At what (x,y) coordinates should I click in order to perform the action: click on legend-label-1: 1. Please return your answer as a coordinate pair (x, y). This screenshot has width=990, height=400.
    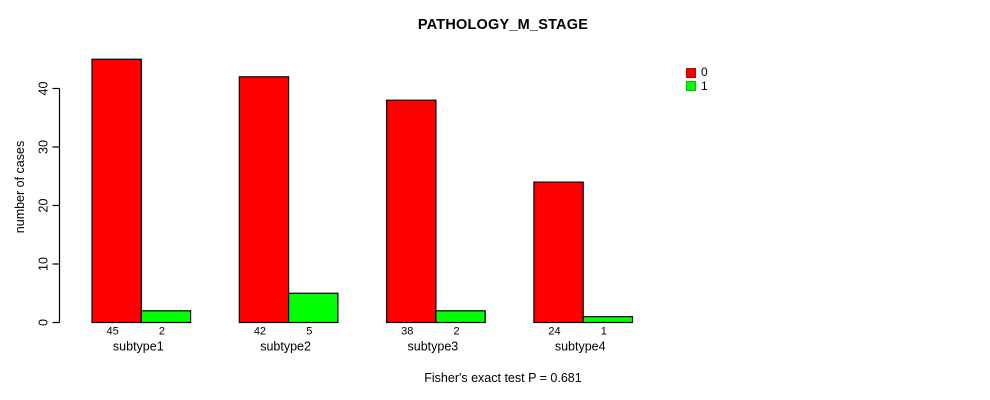
    Looking at the image, I should click on (704, 85).